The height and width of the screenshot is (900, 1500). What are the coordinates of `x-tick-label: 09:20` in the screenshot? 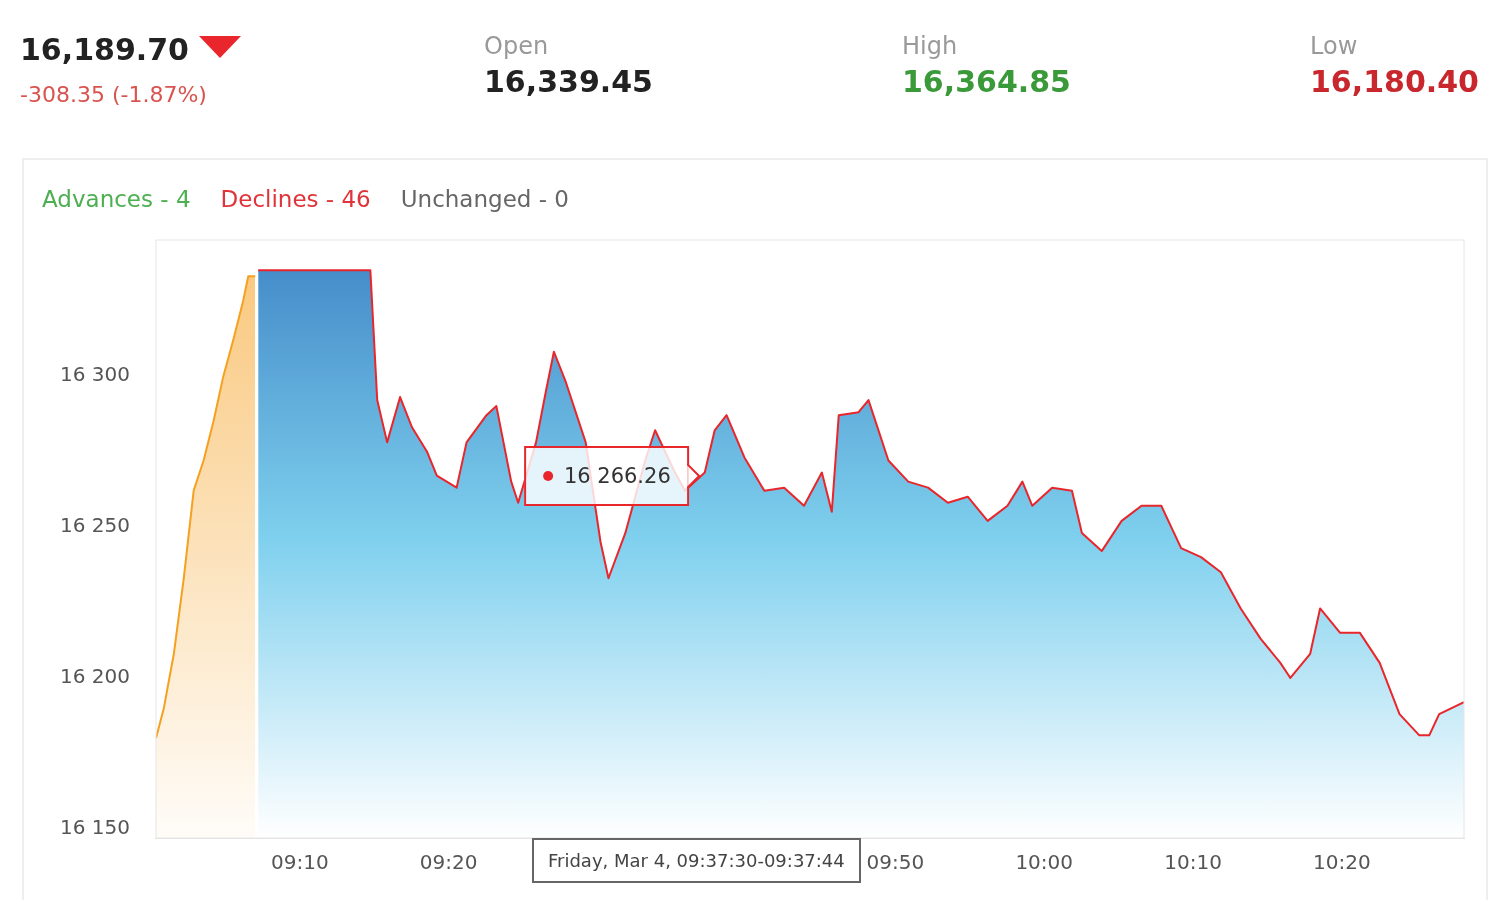 It's located at (448, 862).